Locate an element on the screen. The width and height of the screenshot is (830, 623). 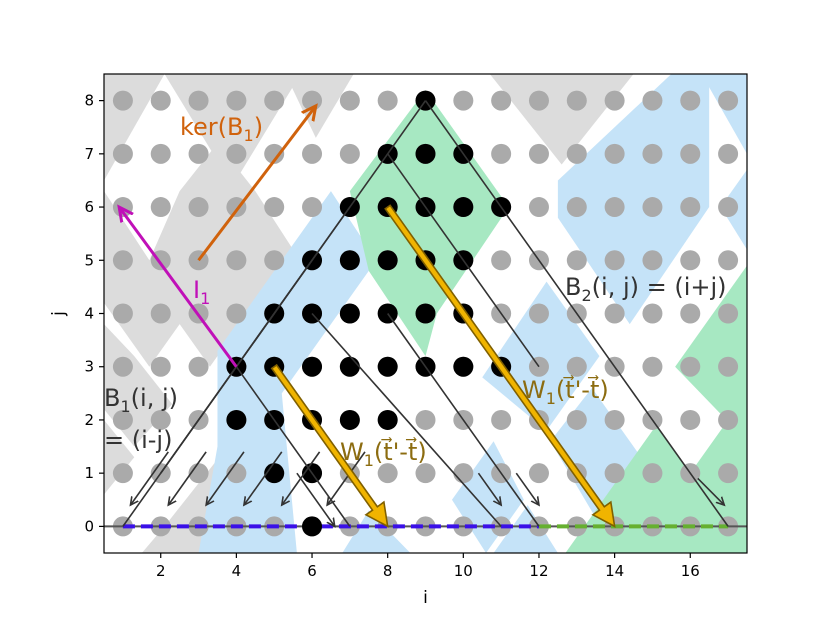
ker-arrow is located at coordinates (256, 184).